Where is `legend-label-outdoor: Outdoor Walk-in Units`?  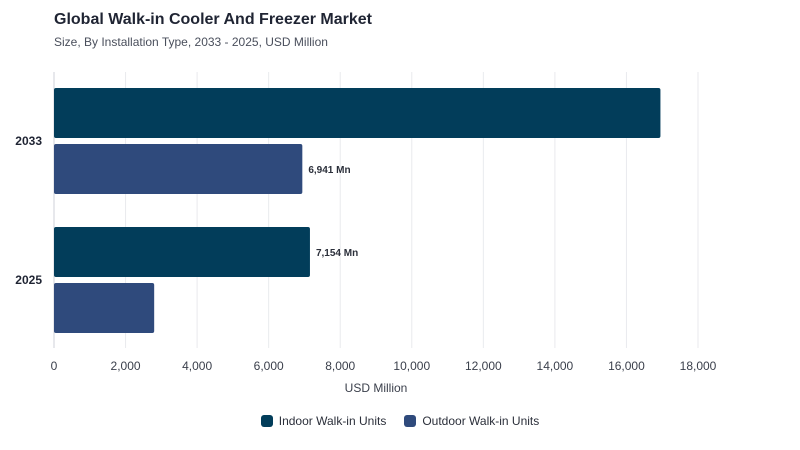
legend-label-outdoor: Outdoor Walk-in Units is located at coordinates (481, 421).